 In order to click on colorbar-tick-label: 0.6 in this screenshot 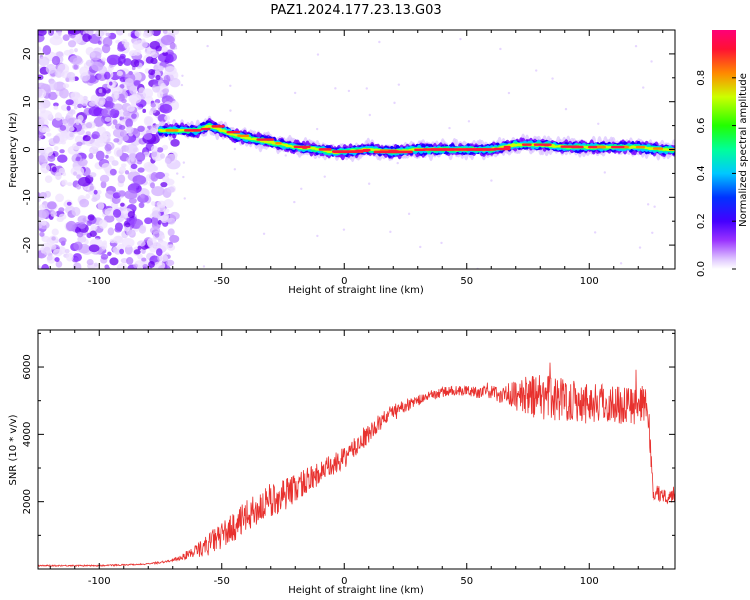, I will do `click(701, 126)`.